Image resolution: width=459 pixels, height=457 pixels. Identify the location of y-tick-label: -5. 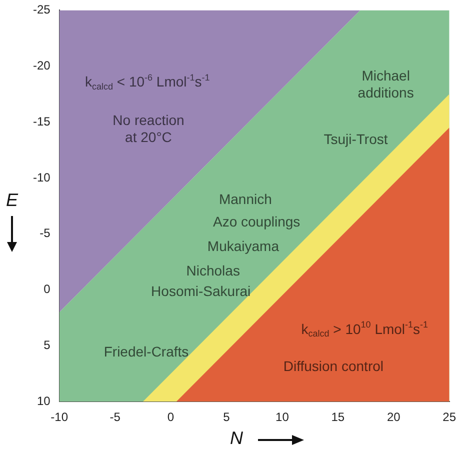
(45, 233).